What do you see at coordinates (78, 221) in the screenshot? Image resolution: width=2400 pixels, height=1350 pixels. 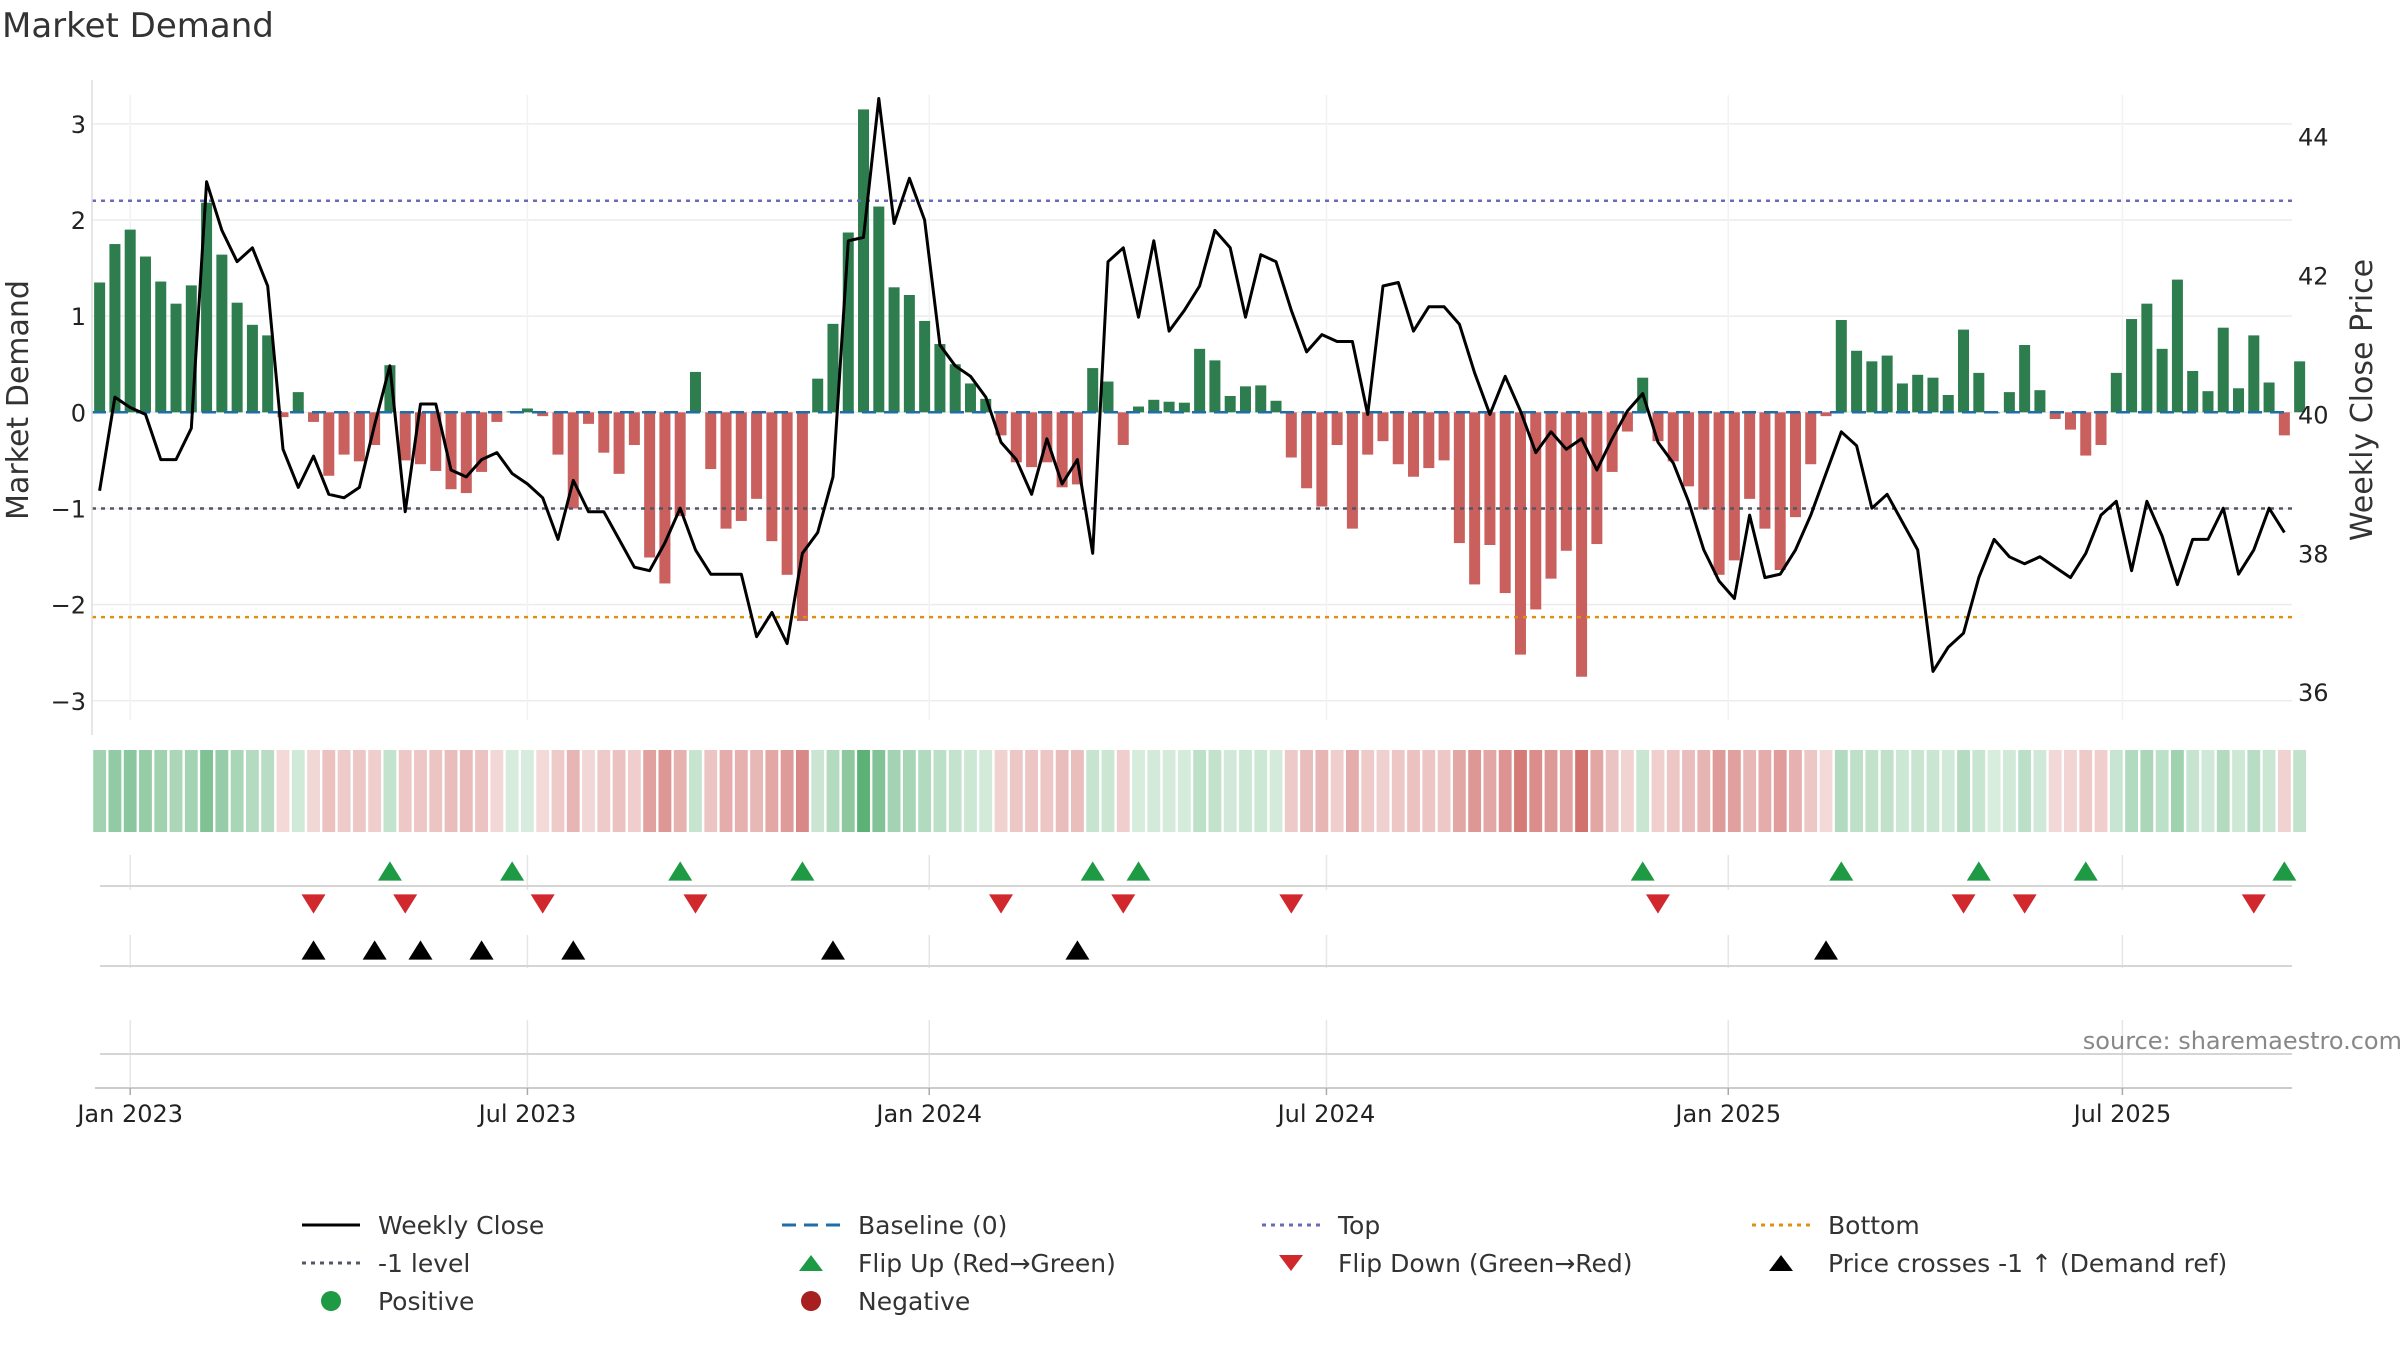 I see `y-tick-label: 2` at bounding box center [78, 221].